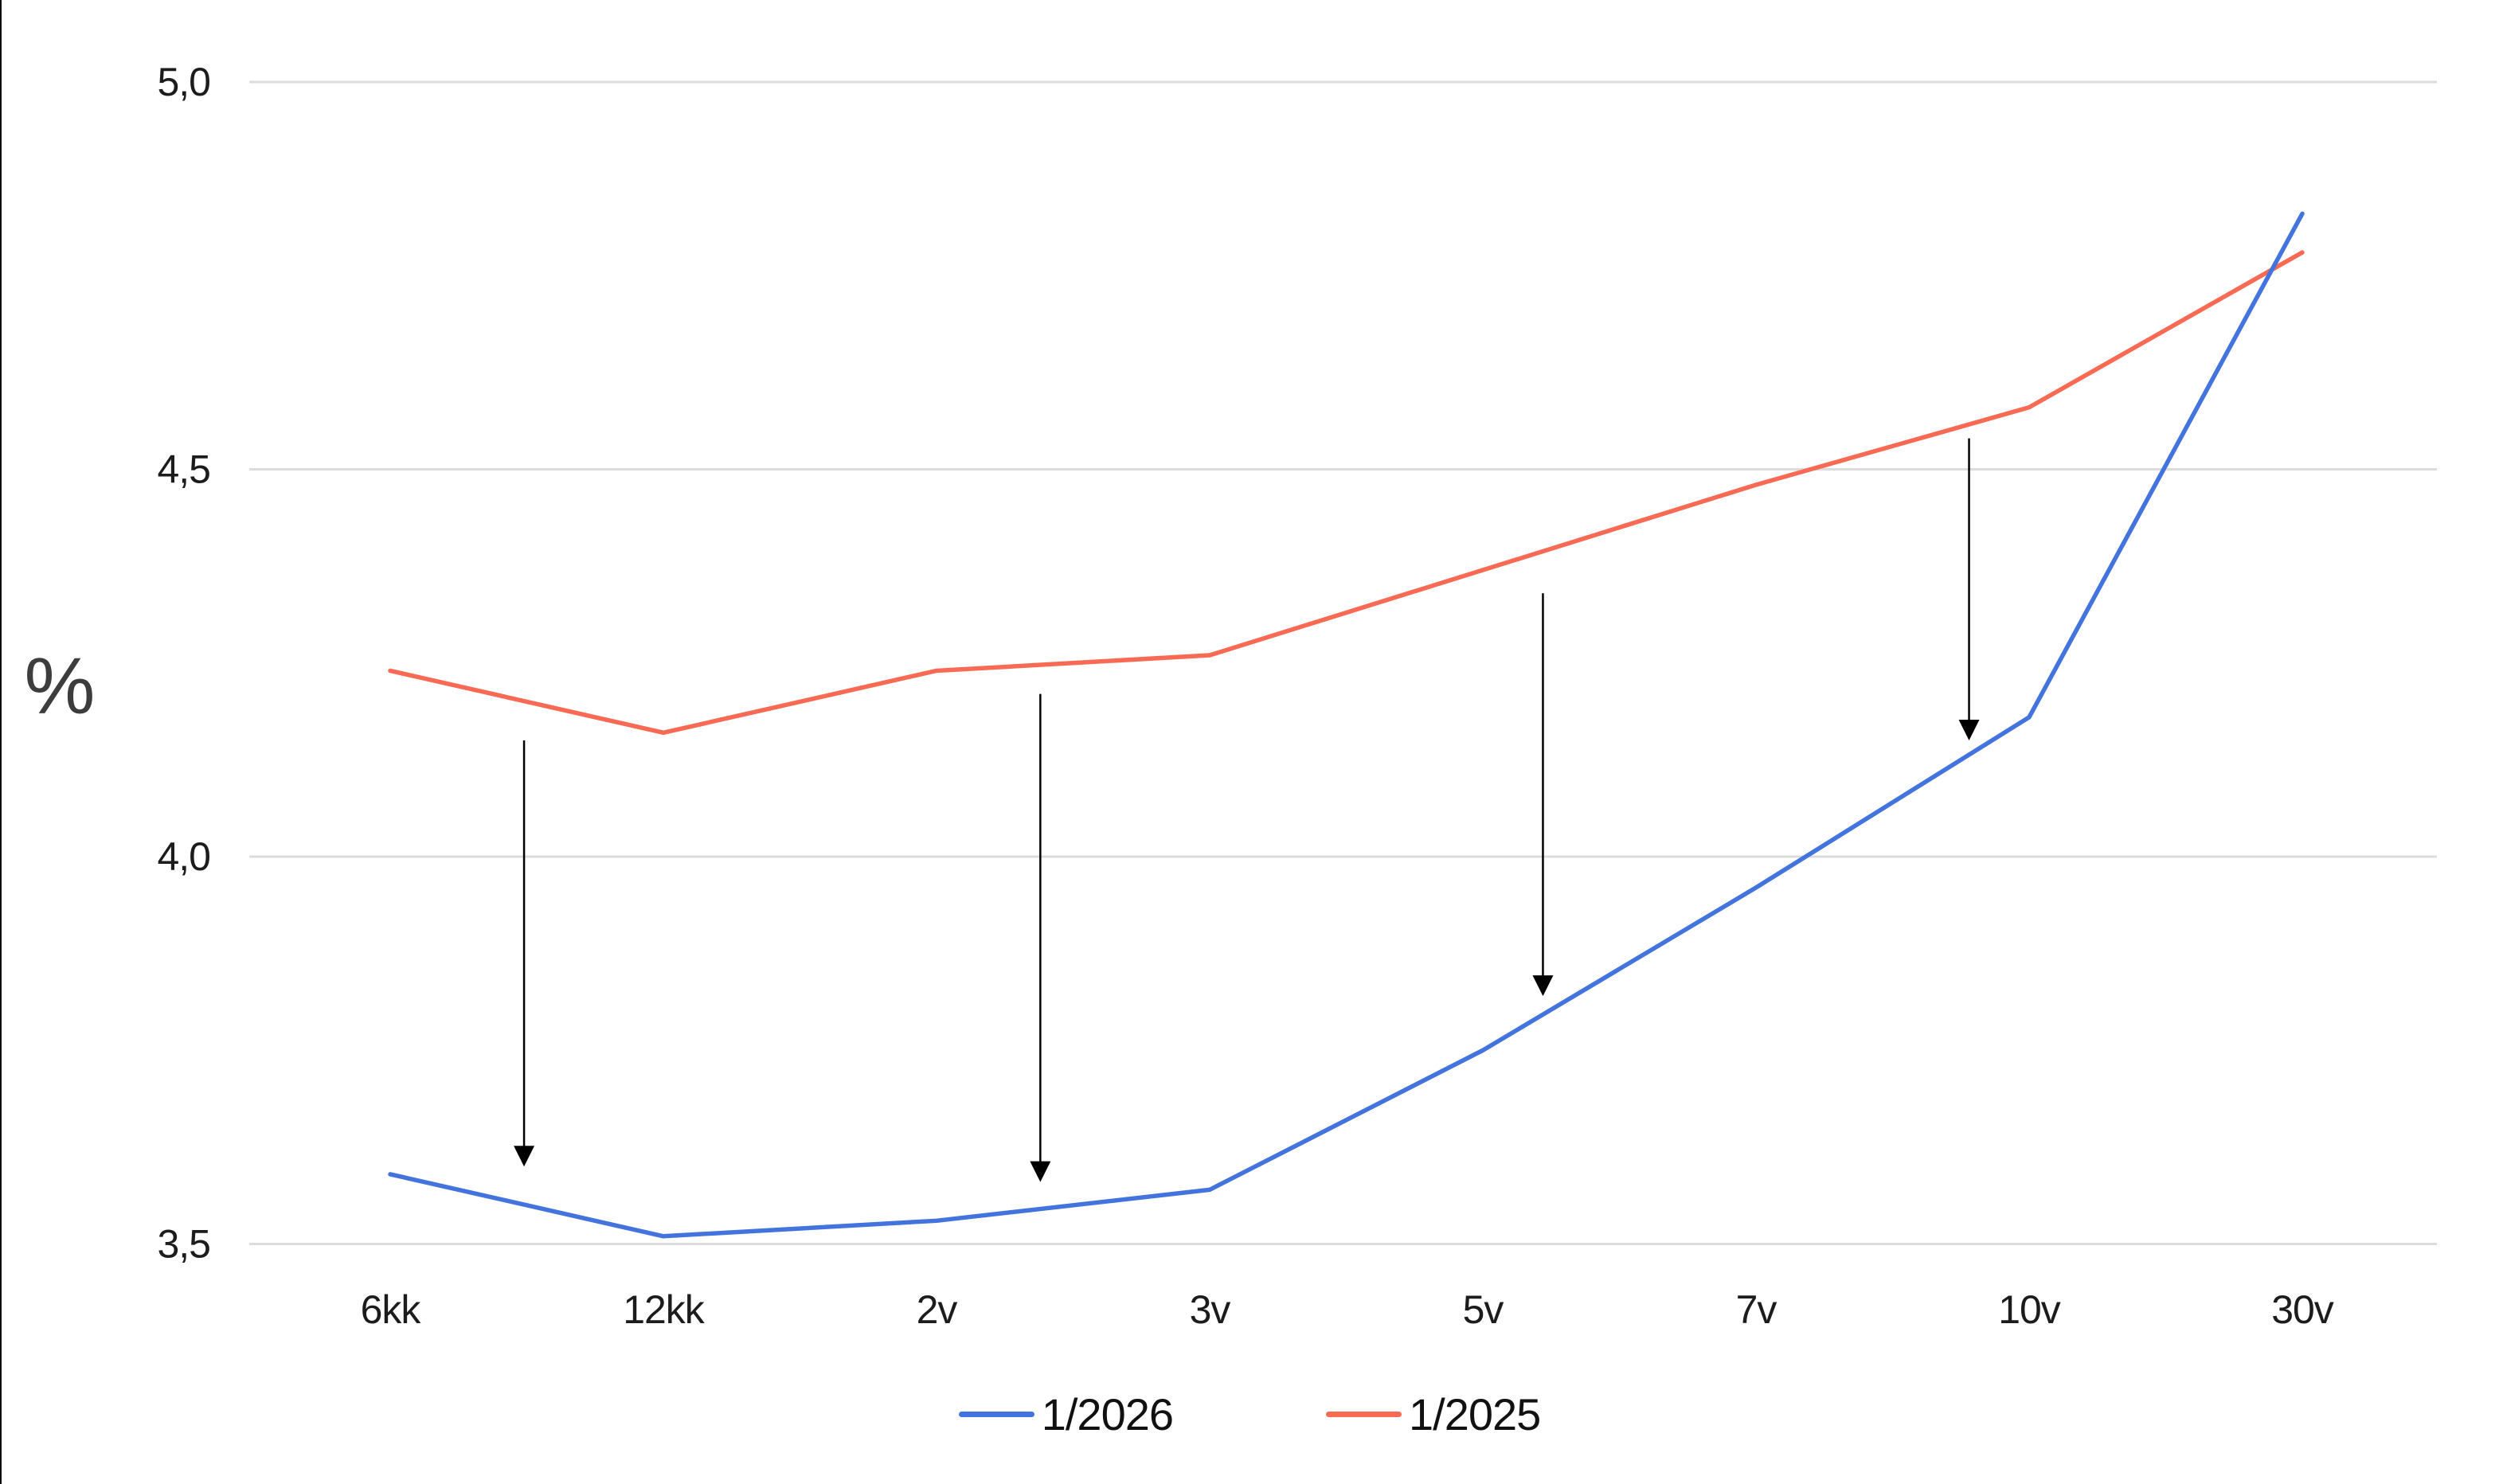 The width and height of the screenshot is (2499, 1484). What do you see at coordinates (391, 1309) in the screenshot?
I see `x-tick-label: 6kk` at bounding box center [391, 1309].